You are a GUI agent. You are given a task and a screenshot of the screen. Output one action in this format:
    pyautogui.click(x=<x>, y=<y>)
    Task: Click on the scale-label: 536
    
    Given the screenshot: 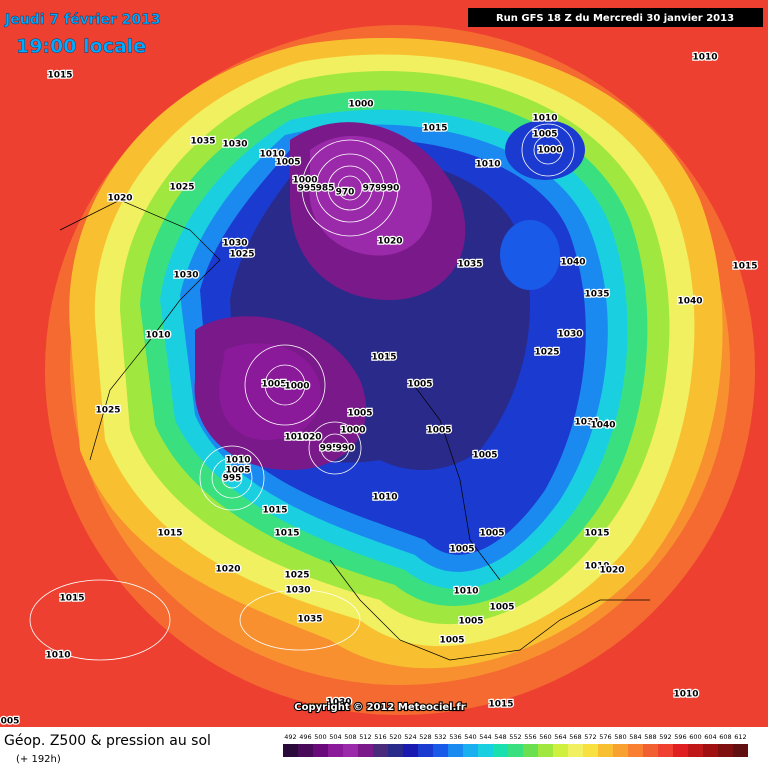 What is the action you would take?
    pyautogui.click(x=455, y=737)
    